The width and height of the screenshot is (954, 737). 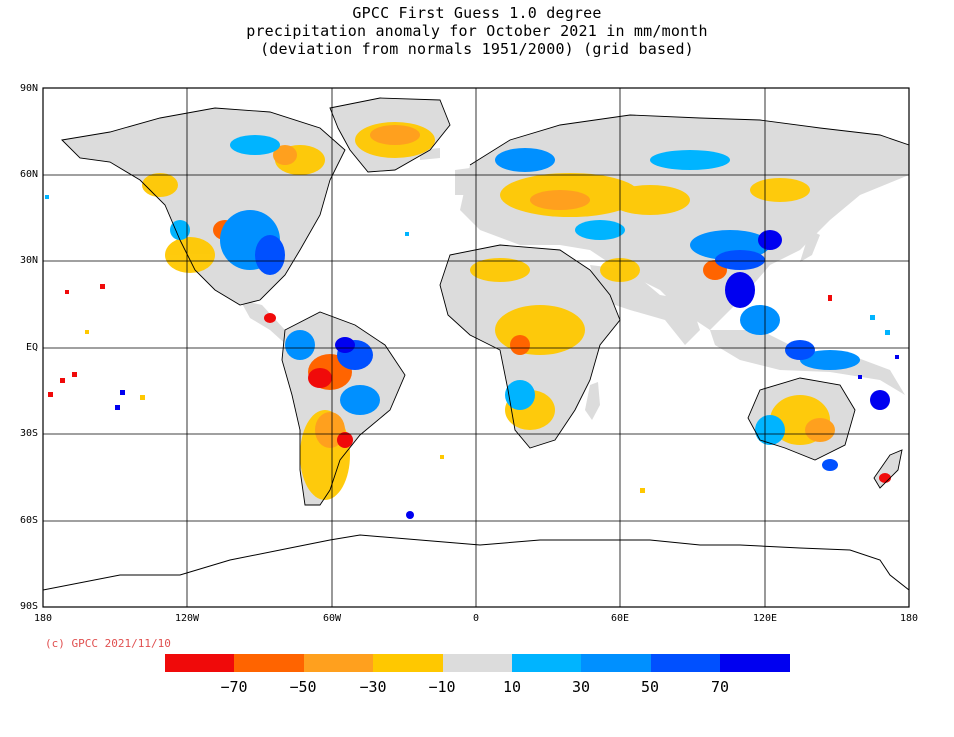 I want to click on lon-label-120e: 120E, so click(x=765, y=618).